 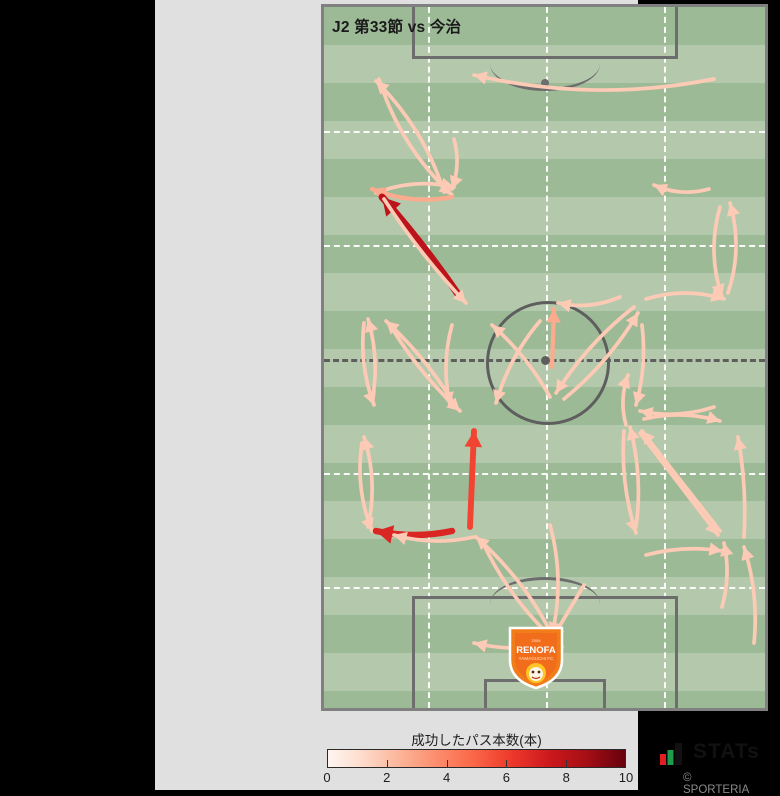 What do you see at coordinates (545, 604) in the screenshot?
I see `penalty-arc-bottom` at bounding box center [545, 604].